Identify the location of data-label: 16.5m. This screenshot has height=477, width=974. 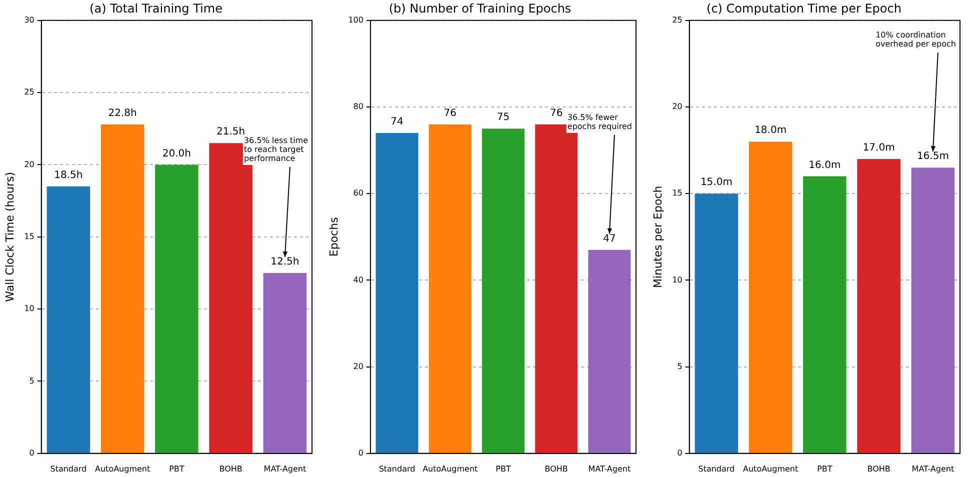
(932, 156).